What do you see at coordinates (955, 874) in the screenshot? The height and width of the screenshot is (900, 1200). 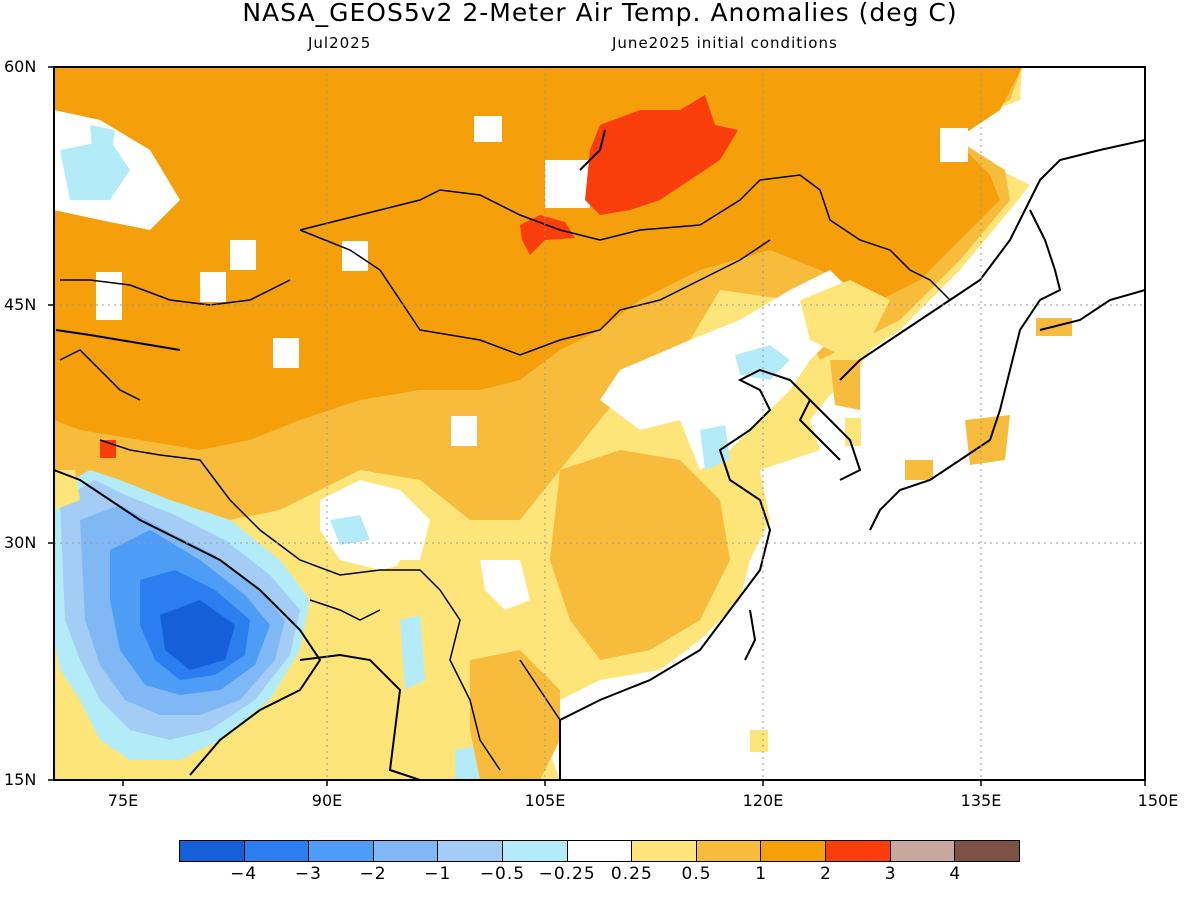 I see `colorbar-tick-label: 4` at bounding box center [955, 874].